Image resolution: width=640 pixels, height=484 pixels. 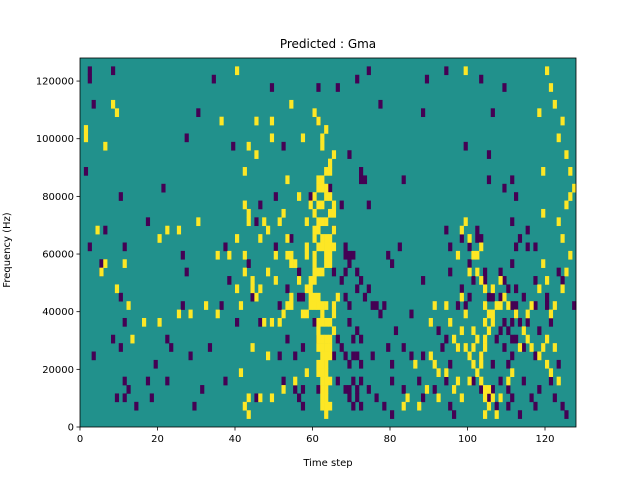 I want to click on x-tick-label: 0, so click(x=80, y=439).